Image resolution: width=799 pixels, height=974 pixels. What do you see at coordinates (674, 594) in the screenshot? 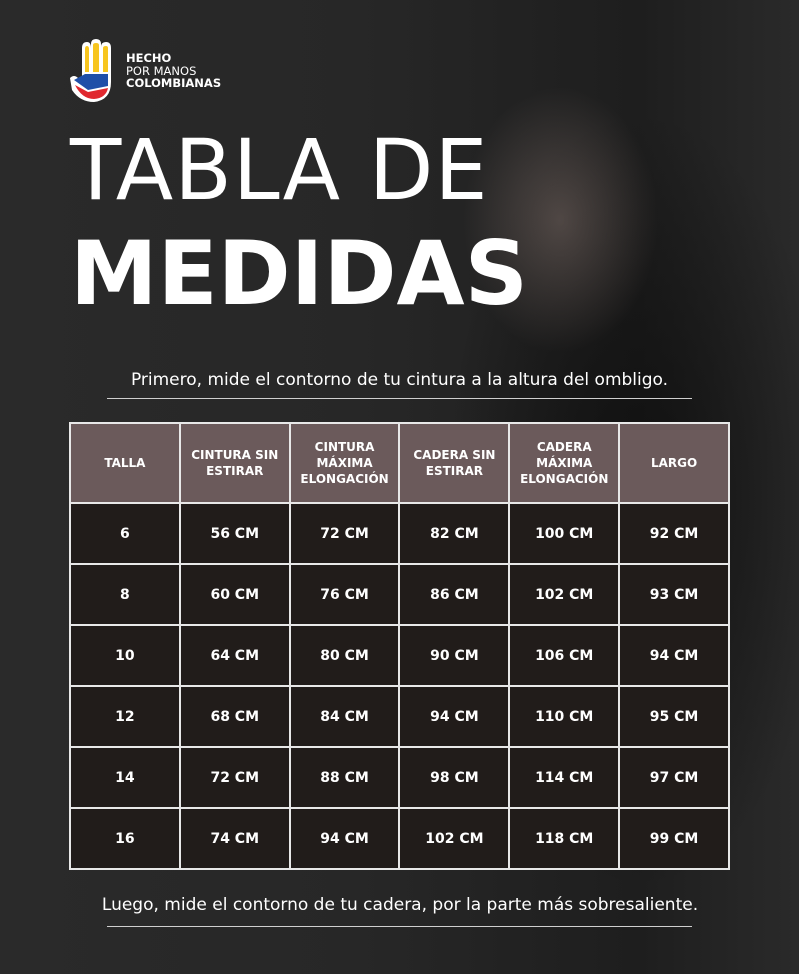
I see `table-cell: 93 CM` at bounding box center [674, 594].